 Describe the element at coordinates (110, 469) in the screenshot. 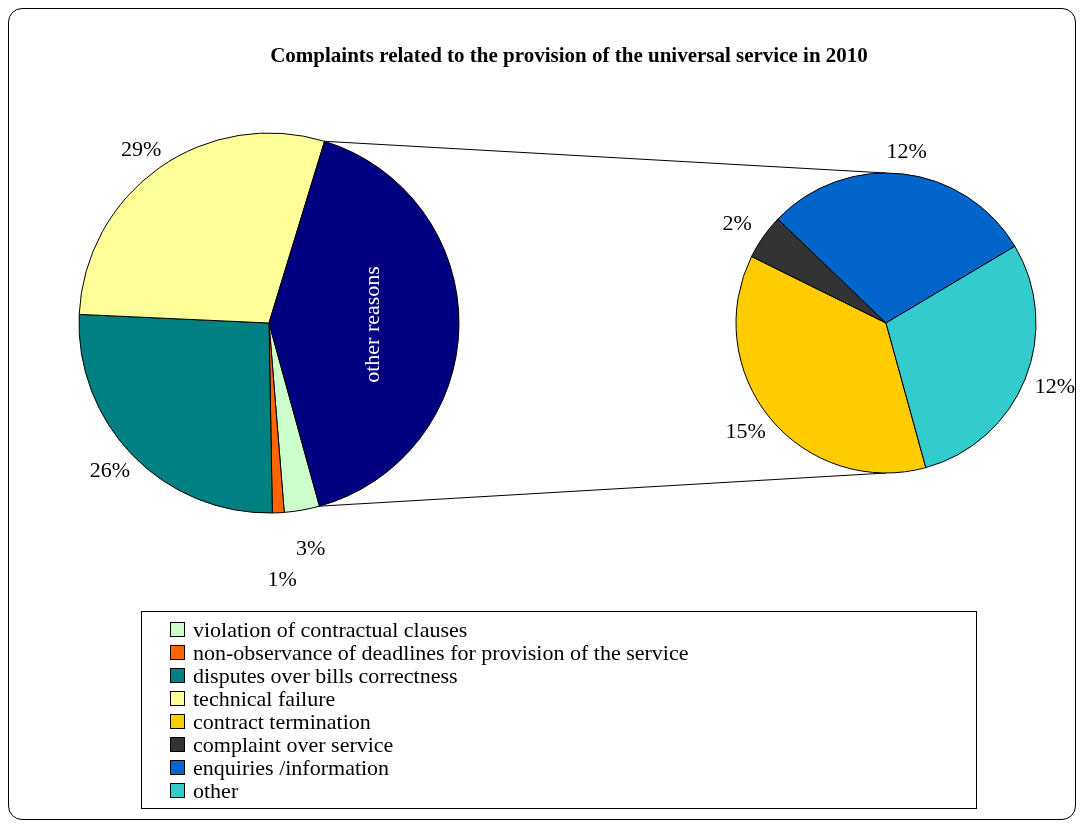

I see `data-label: 26%` at that location.